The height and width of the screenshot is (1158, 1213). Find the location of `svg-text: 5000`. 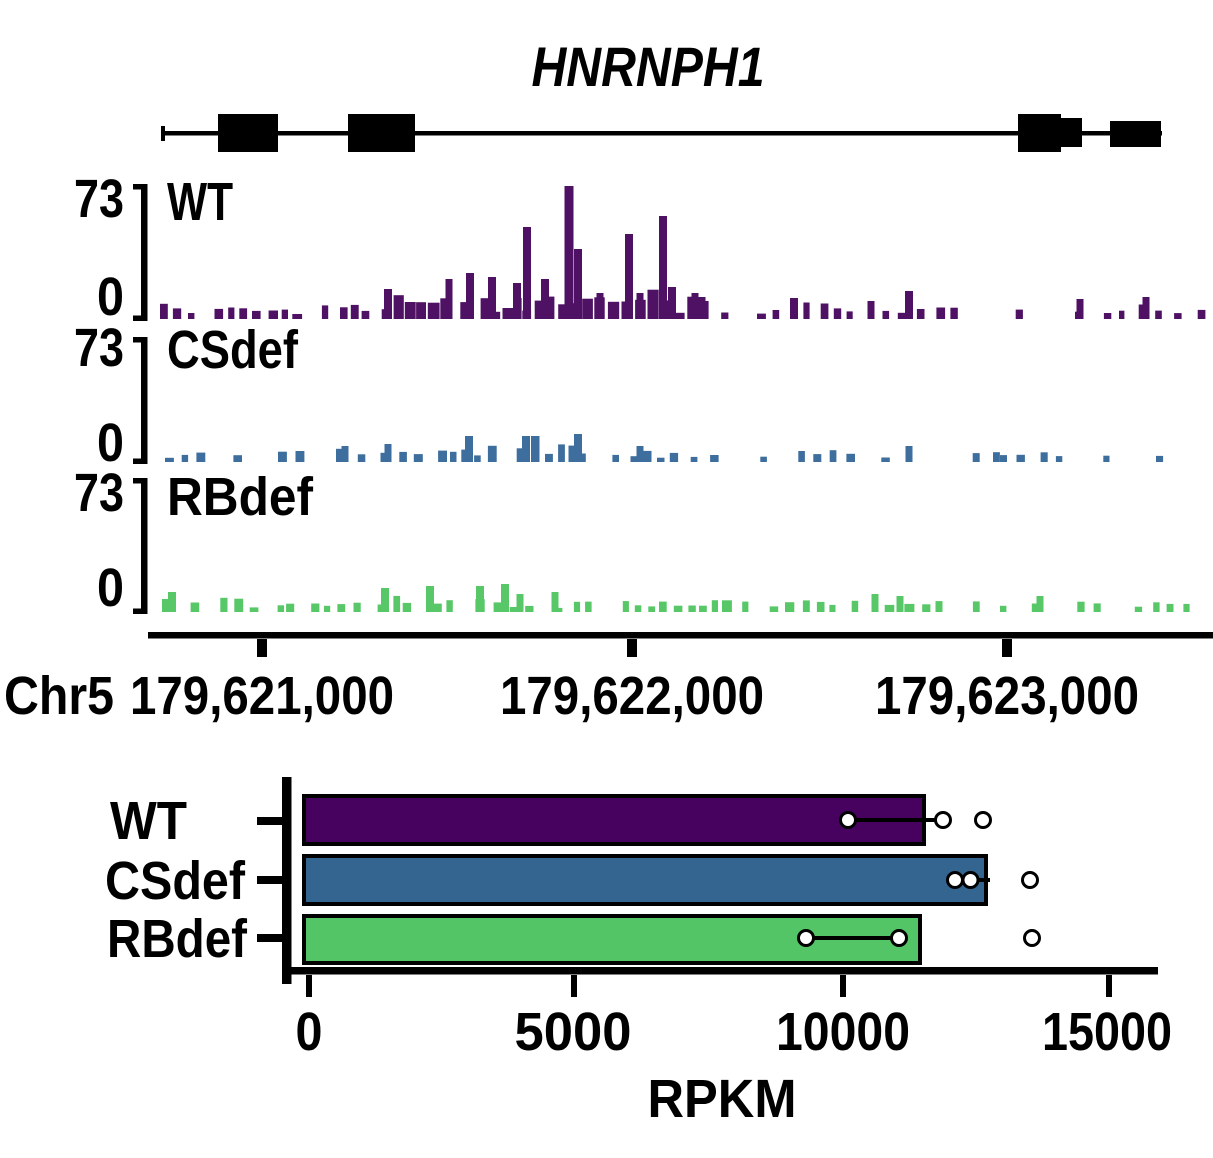

svg-text: 5000 is located at coordinates (573, 1032).